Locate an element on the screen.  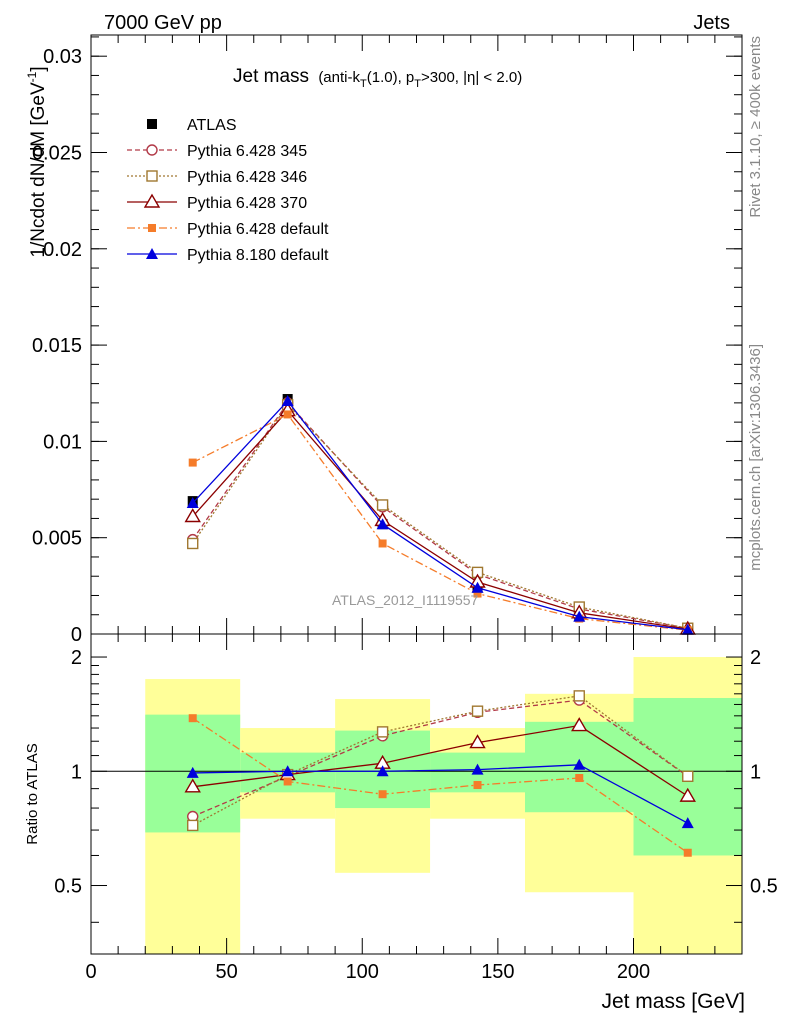
ratio-y-axis-label: Ratio to ATLAS is located at coordinates (32, 793).